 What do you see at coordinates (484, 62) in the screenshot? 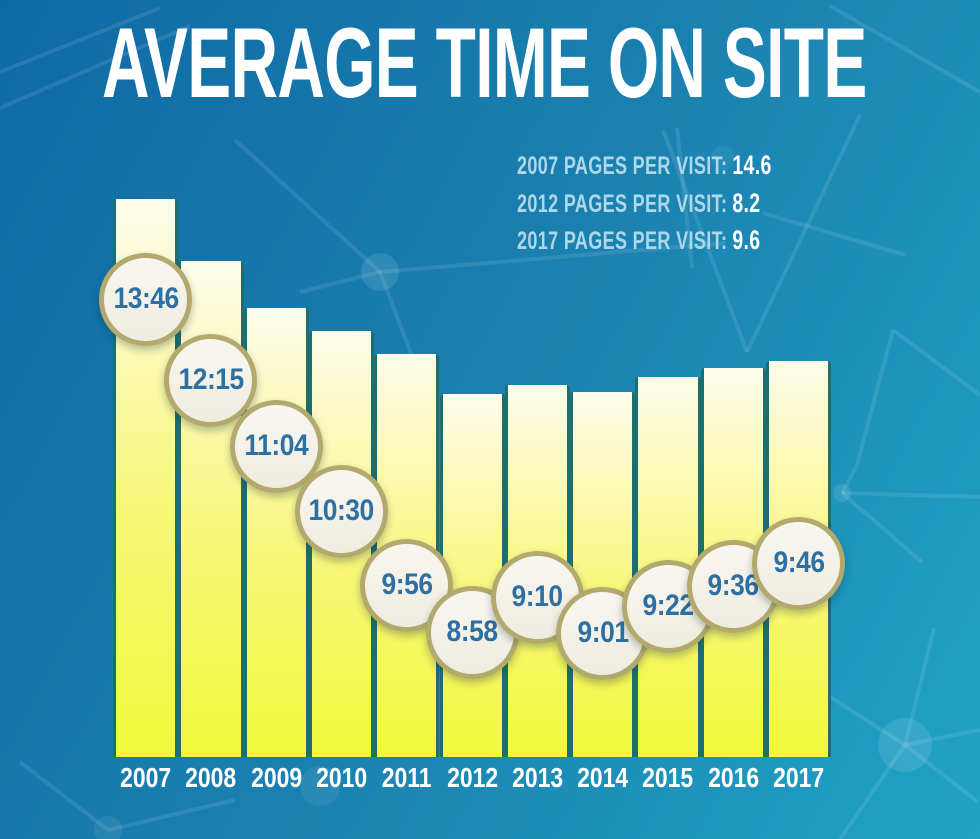
I see `chart-title: AVERAGE TIME ON SITE` at bounding box center [484, 62].